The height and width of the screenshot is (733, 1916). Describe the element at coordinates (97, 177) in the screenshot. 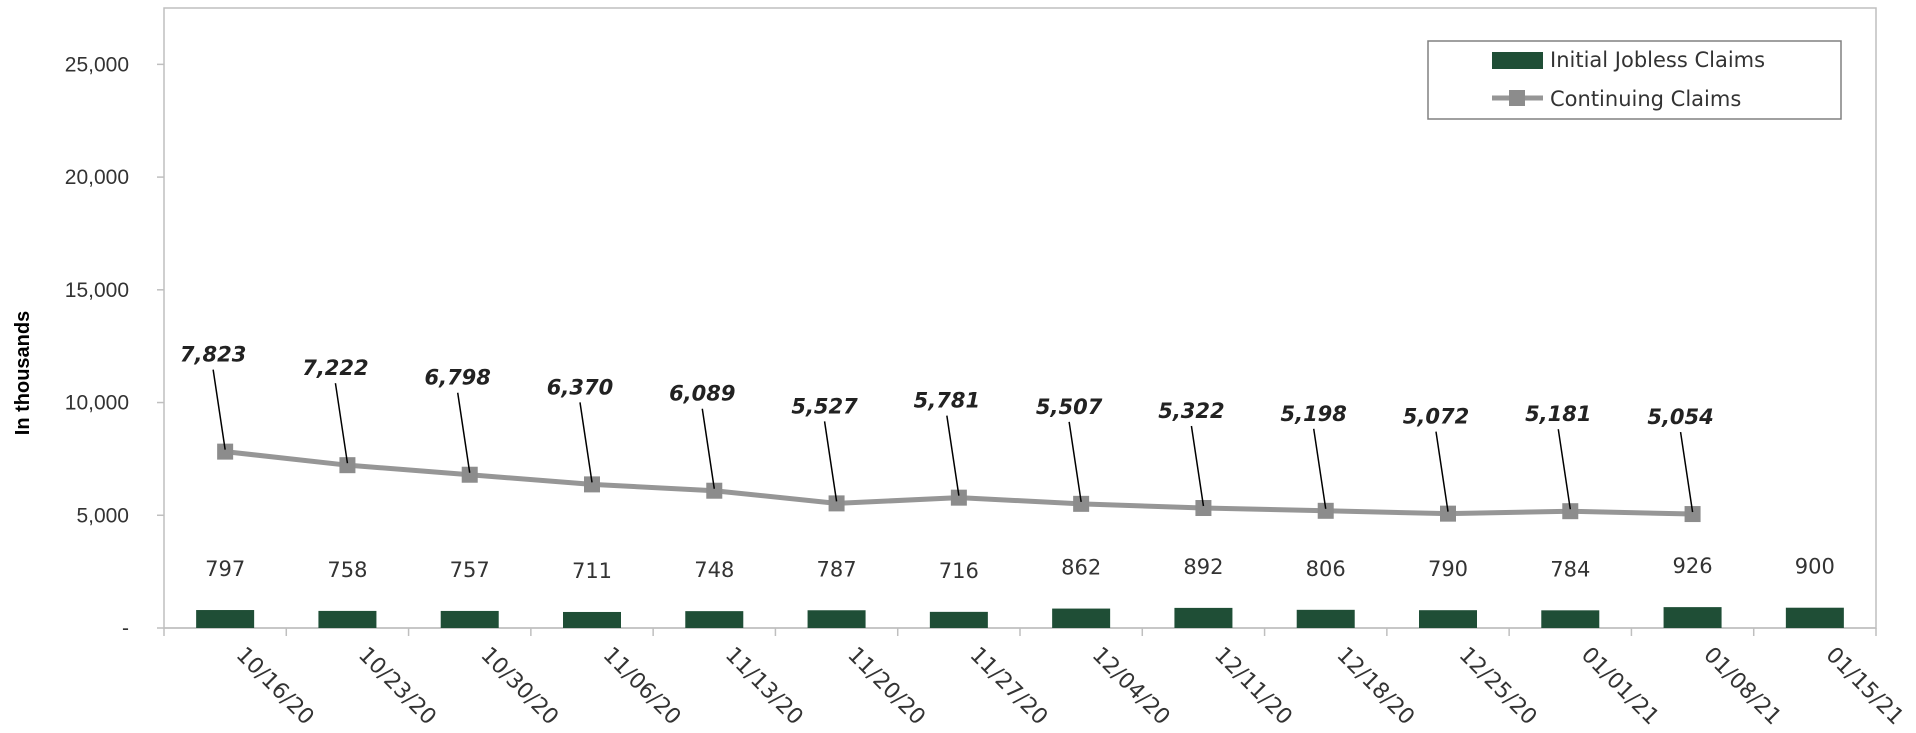

I see `y-tick-label: 20,000` at that location.